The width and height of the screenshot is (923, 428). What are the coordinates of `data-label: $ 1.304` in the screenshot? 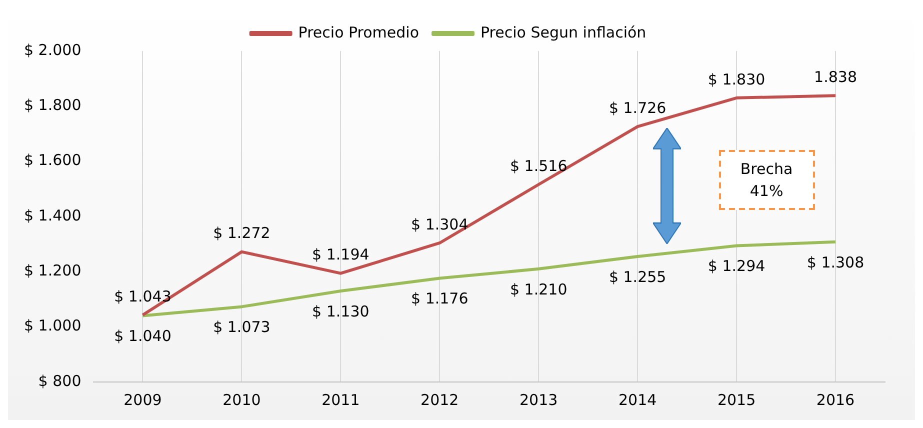 It's located at (439, 224).